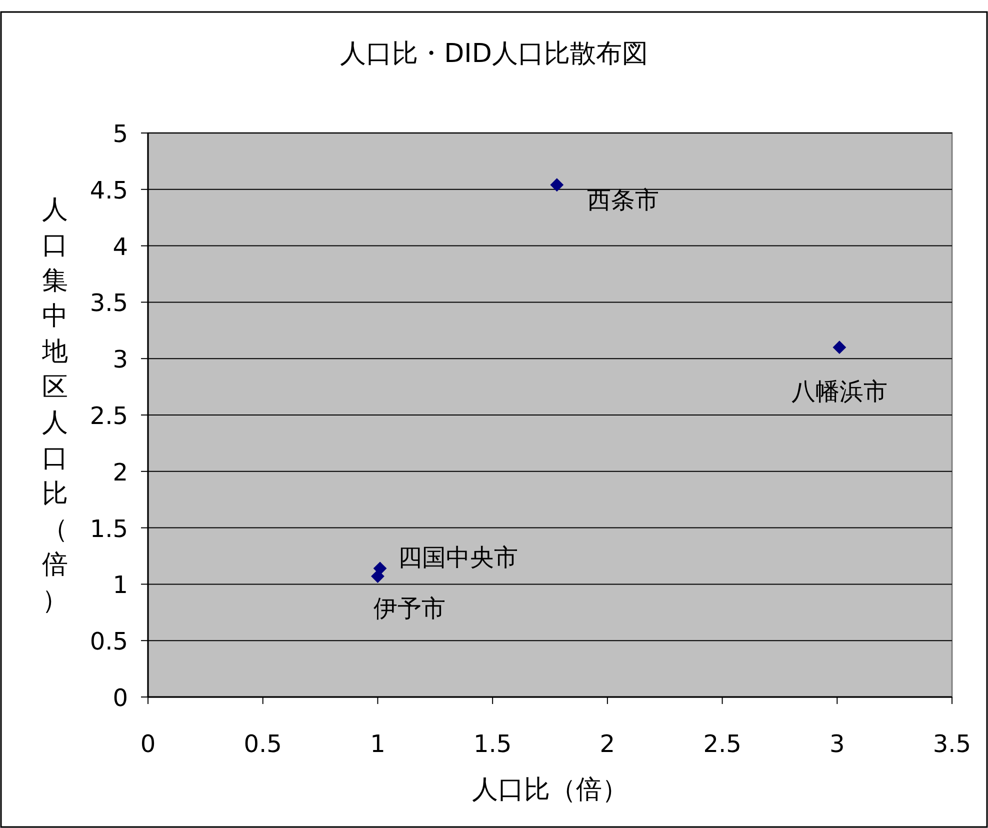 Image resolution: width=988 pixels, height=828 pixels. Describe the element at coordinates (410, 608) in the screenshot. I see `annotation: 伊予市` at that location.